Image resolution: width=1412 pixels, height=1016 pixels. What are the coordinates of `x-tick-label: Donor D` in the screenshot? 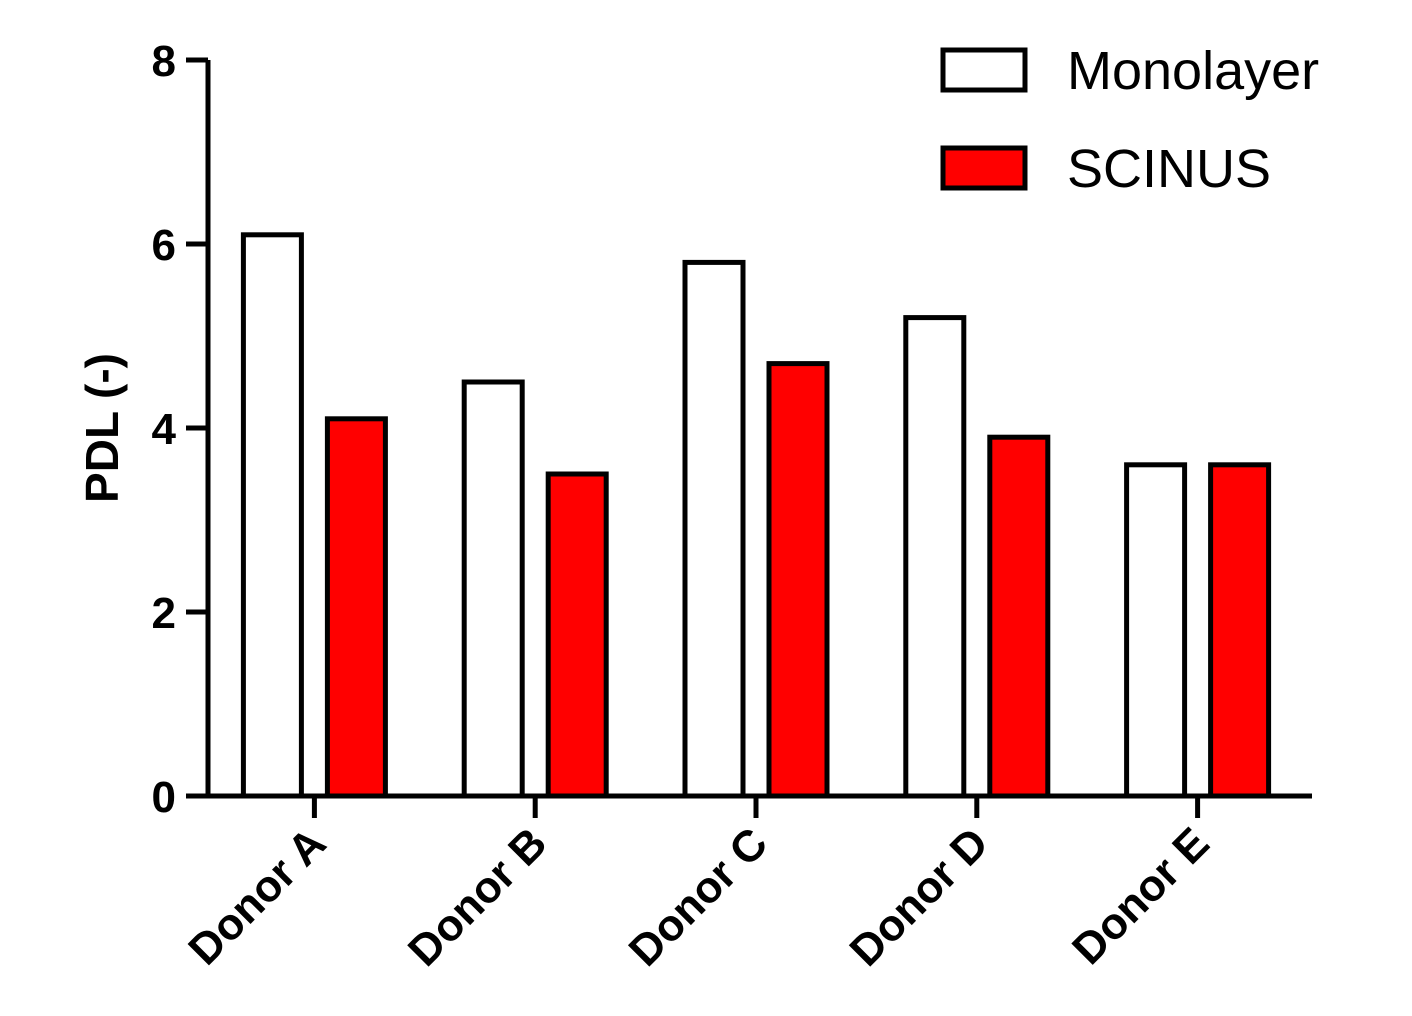 It's located at (919, 896).